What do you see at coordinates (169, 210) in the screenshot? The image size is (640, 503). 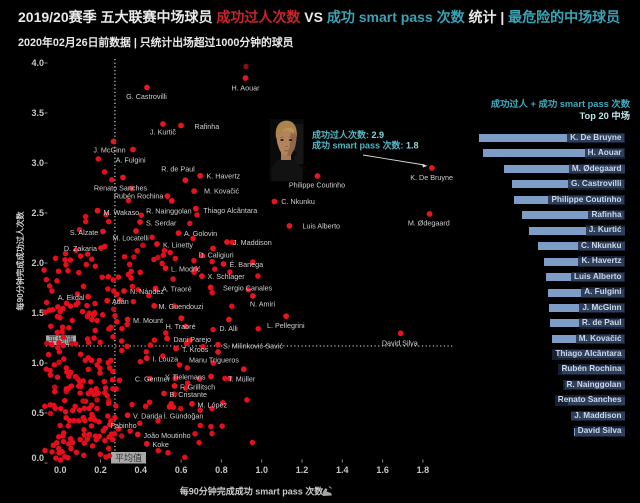 I see `svg-text: R. Nainggolan` at bounding box center [169, 210].